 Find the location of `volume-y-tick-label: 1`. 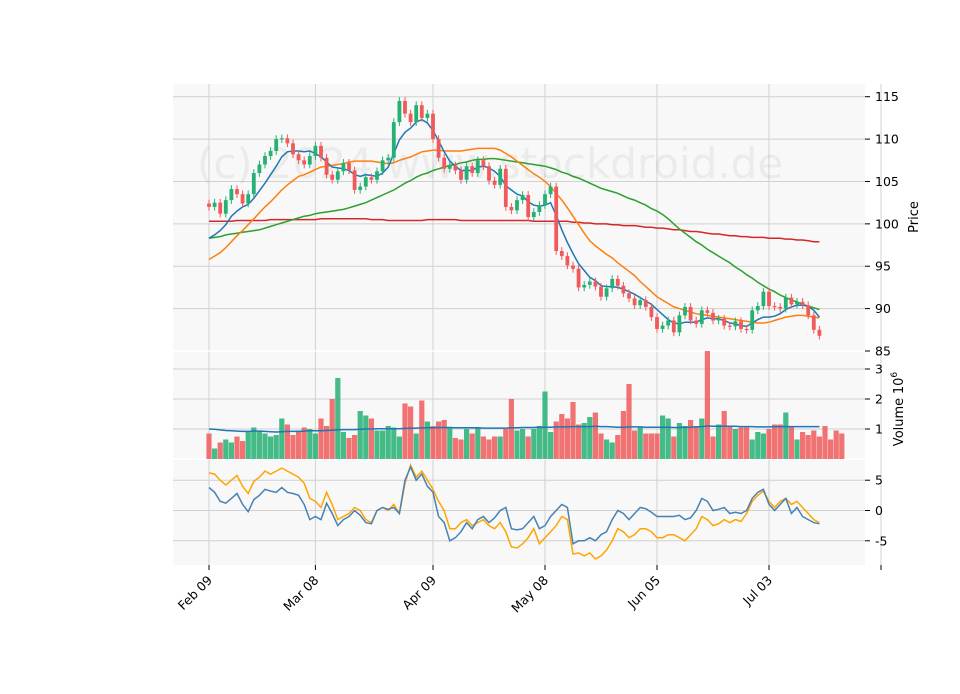

volume-y-tick-label: 1 is located at coordinates (879, 429).